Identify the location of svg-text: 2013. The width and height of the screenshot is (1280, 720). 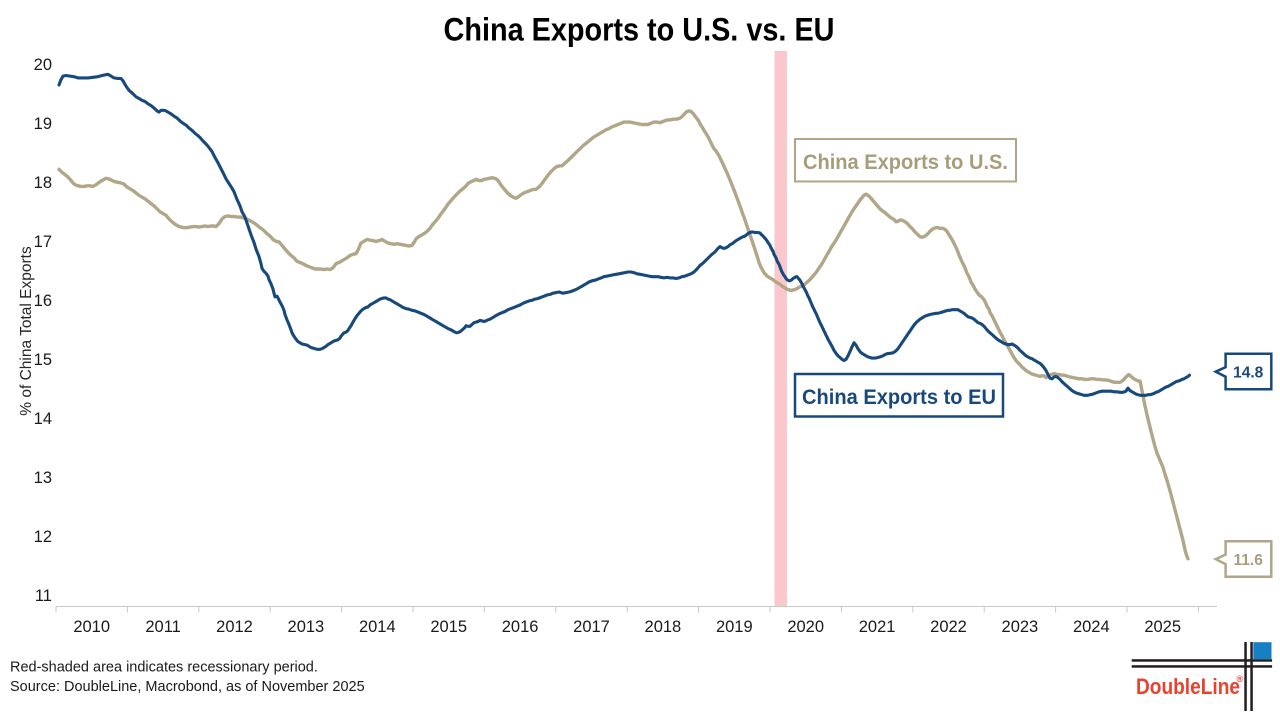
(306, 627).